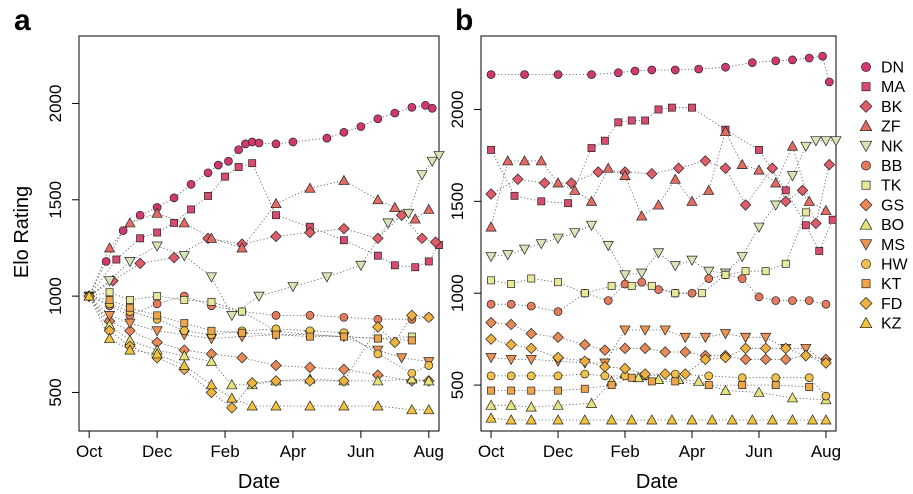  Describe the element at coordinates (891, 284) in the screenshot. I see `legend-label-kt: KT` at that location.